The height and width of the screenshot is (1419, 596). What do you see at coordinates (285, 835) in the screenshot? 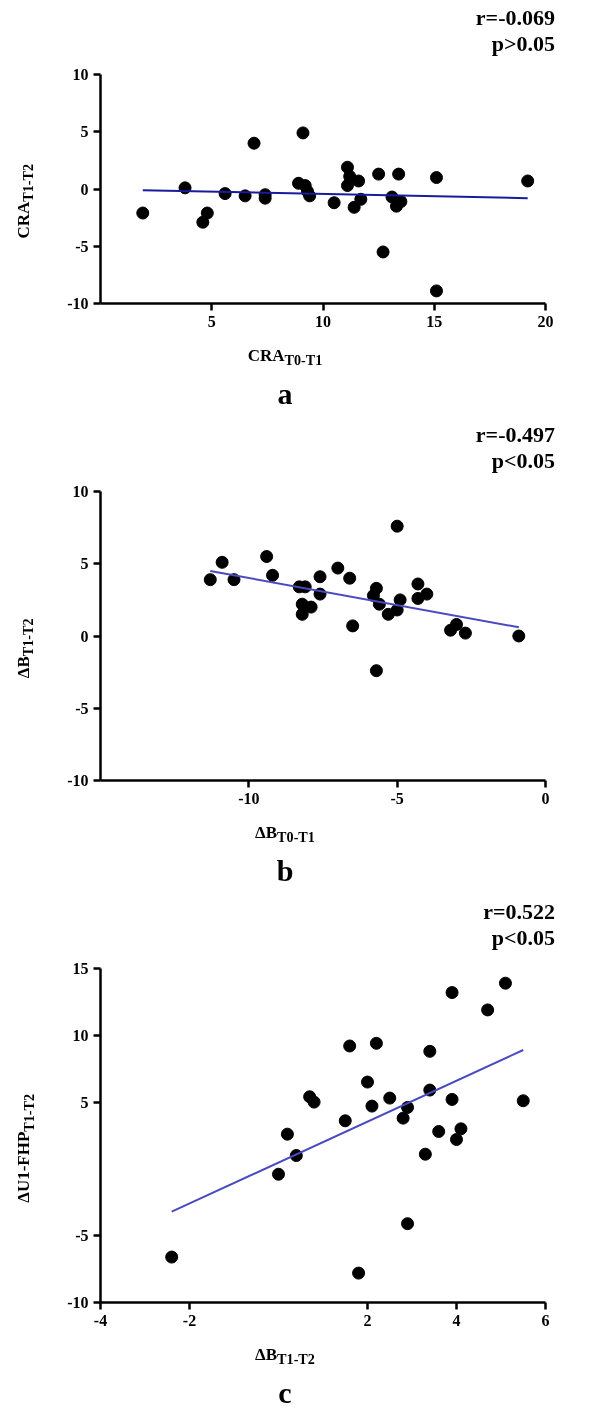
I see `x-axis-title: ΔB$_{T0-T1}$` at bounding box center [285, 835].